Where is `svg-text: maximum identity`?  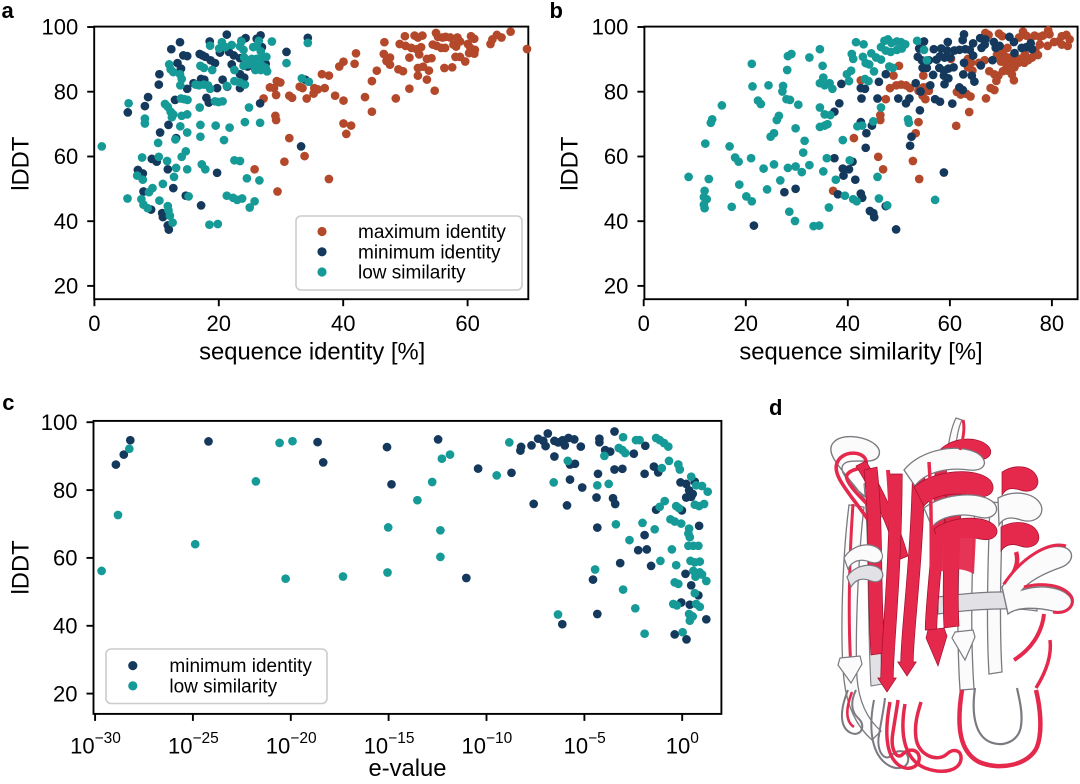 svg-text: maximum identity is located at coordinates (432, 232).